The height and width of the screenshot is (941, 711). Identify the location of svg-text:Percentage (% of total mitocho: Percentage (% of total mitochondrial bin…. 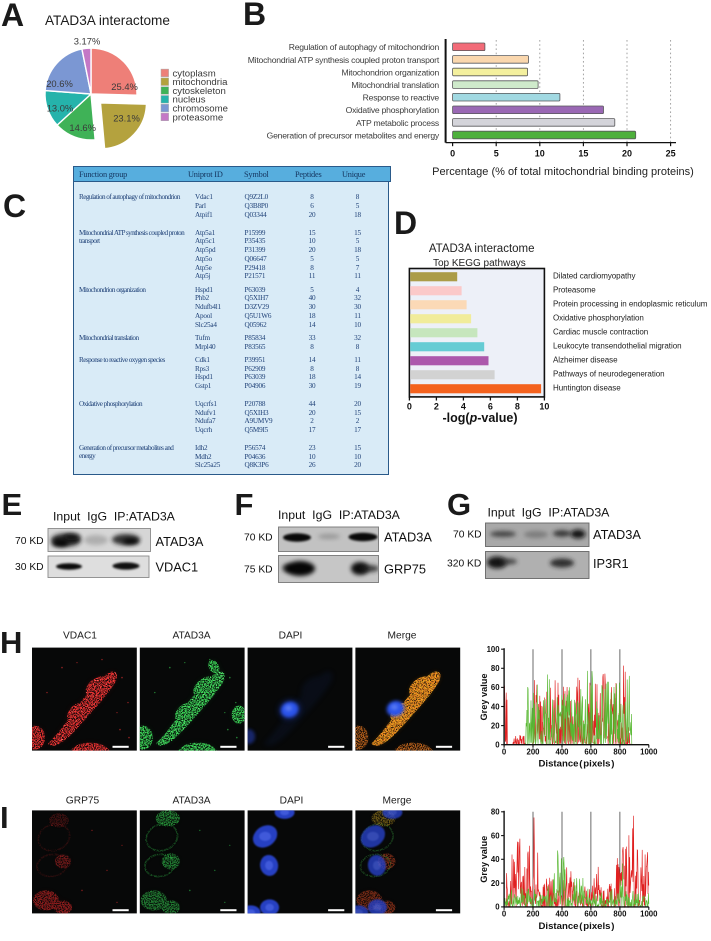
(563, 172).